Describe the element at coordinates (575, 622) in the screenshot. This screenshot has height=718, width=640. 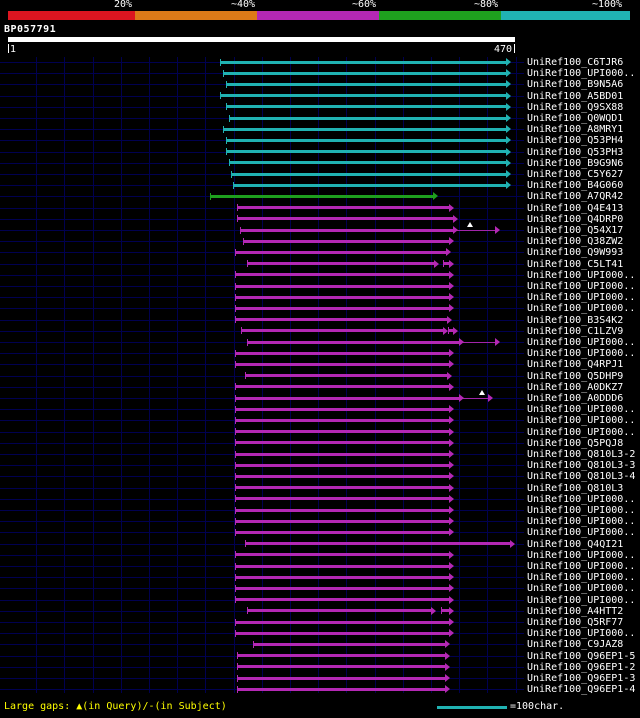
I see `hit-label: UniRef100_Q5RF77` at that location.